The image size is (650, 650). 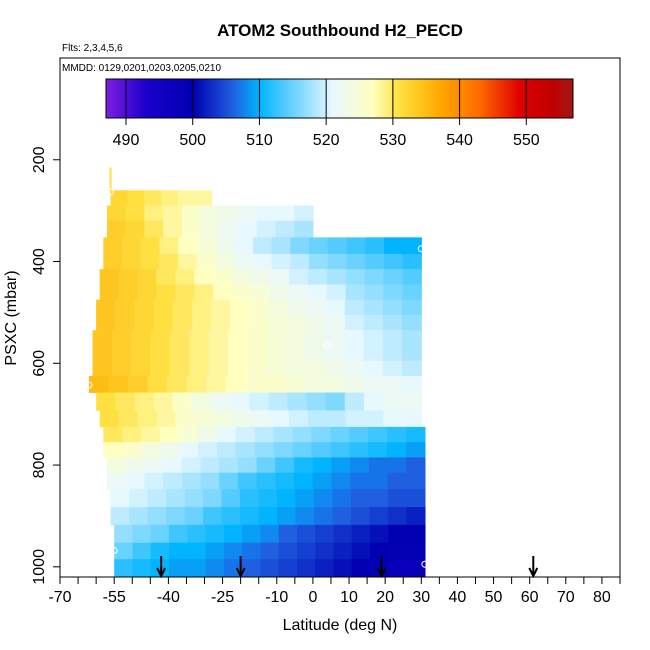 I want to click on colorbar: 490 500 510 520 530 540 550, so click(x=339, y=113).